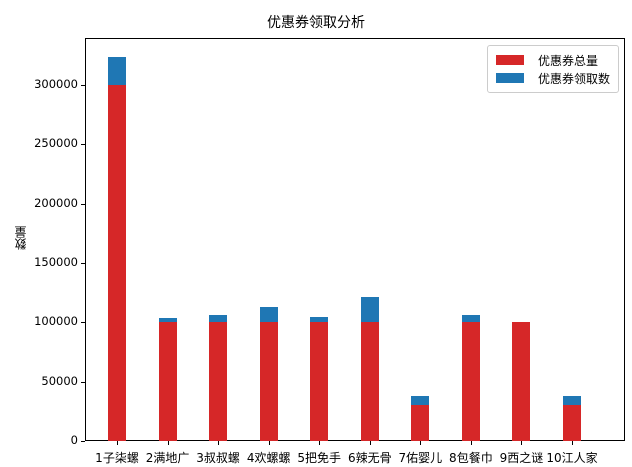  What do you see at coordinates (316, 23) in the screenshot?
I see `chart-title: 优惠券领取分析` at bounding box center [316, 23].